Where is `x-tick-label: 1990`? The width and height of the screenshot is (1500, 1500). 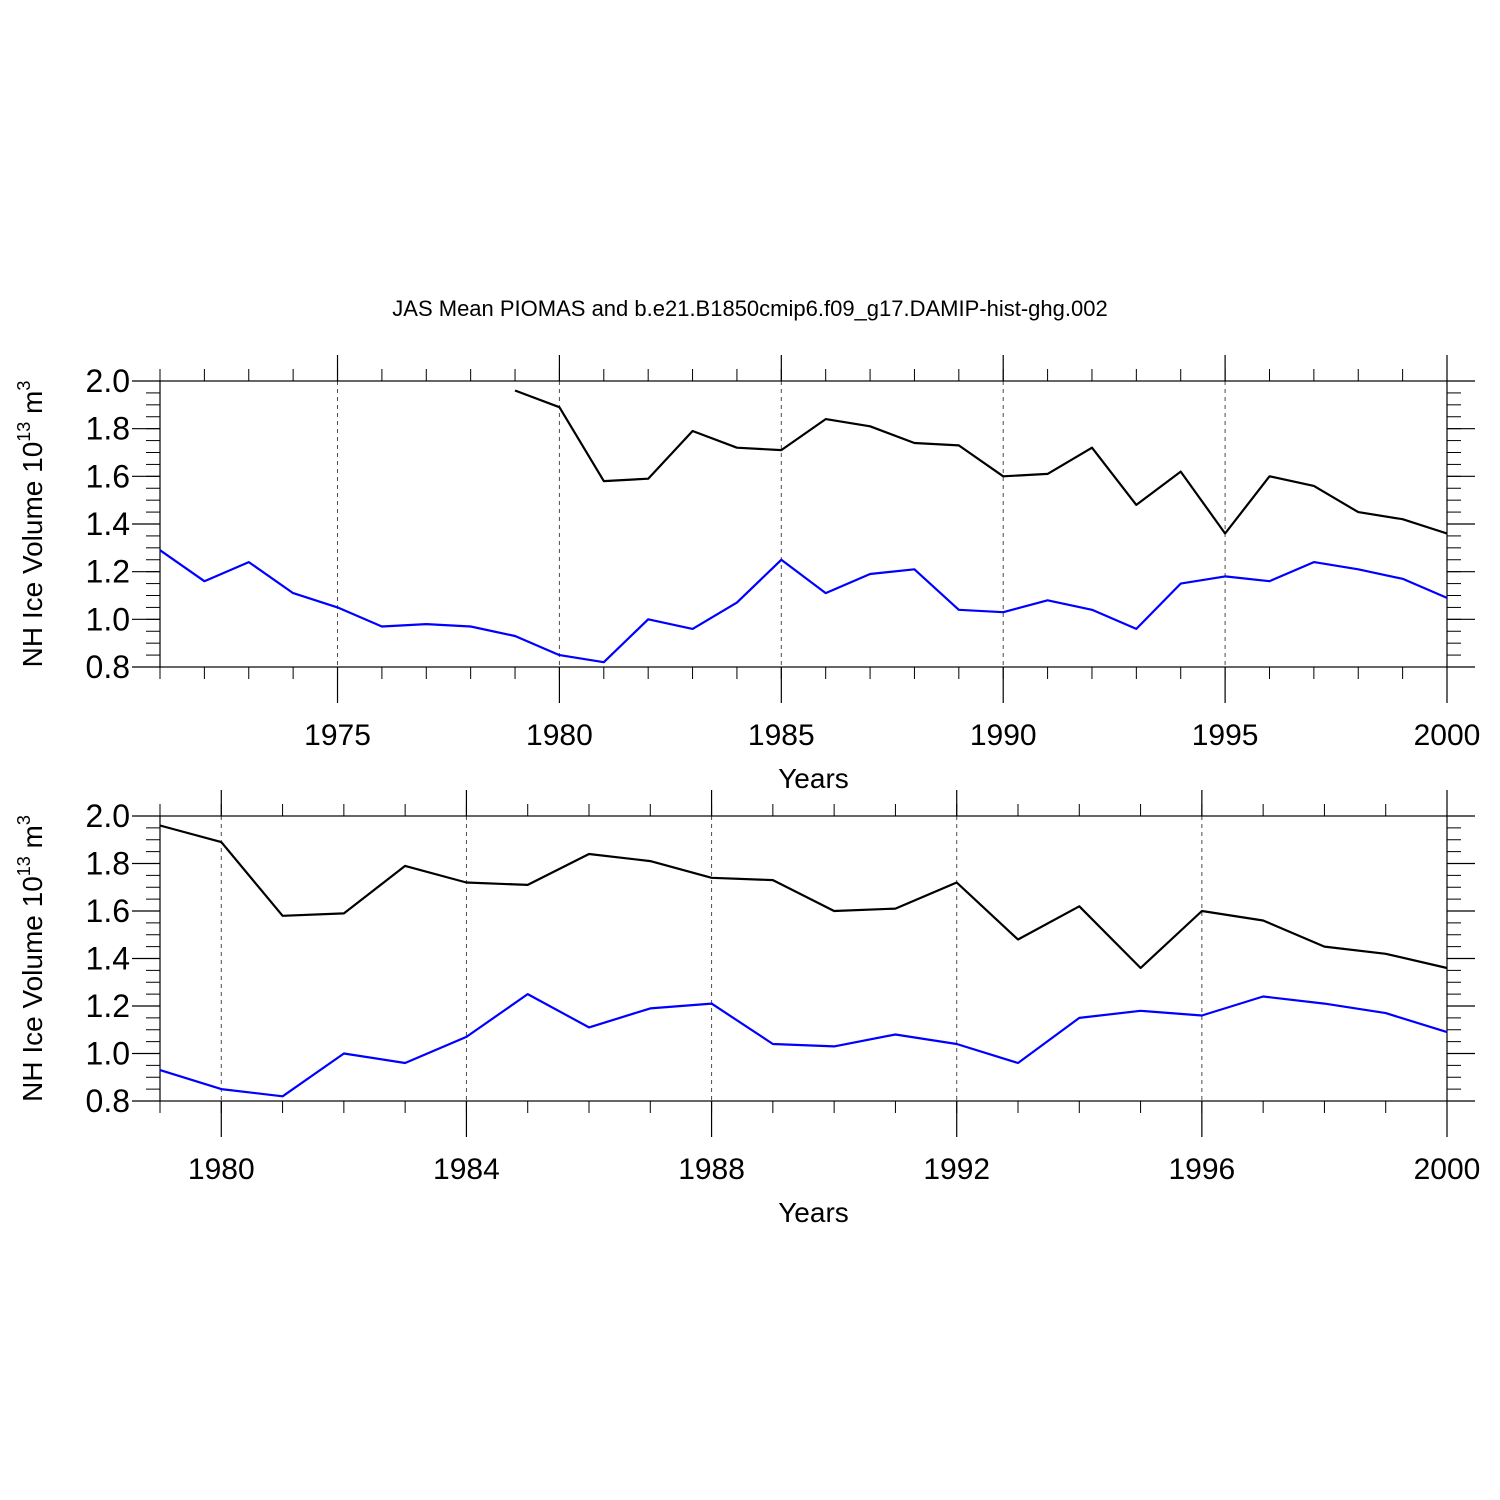
x-tick-label: 1990 is located at coordinates (1003, 735).